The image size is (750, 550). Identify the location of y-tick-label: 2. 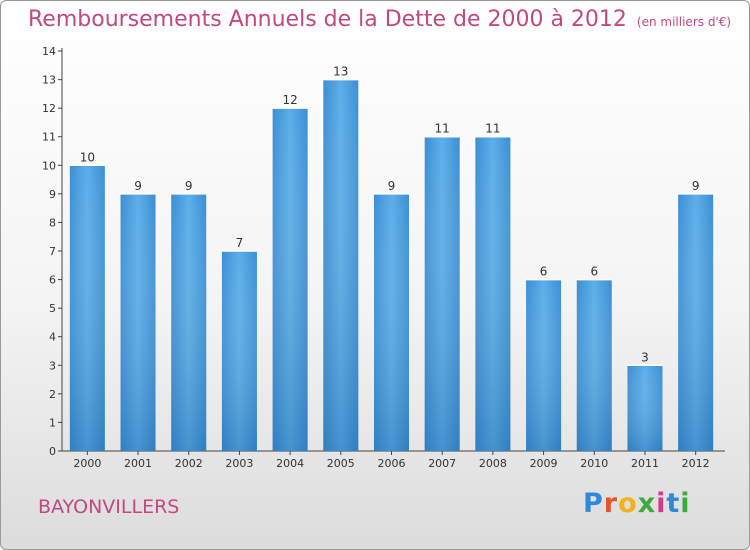
(52, 394).